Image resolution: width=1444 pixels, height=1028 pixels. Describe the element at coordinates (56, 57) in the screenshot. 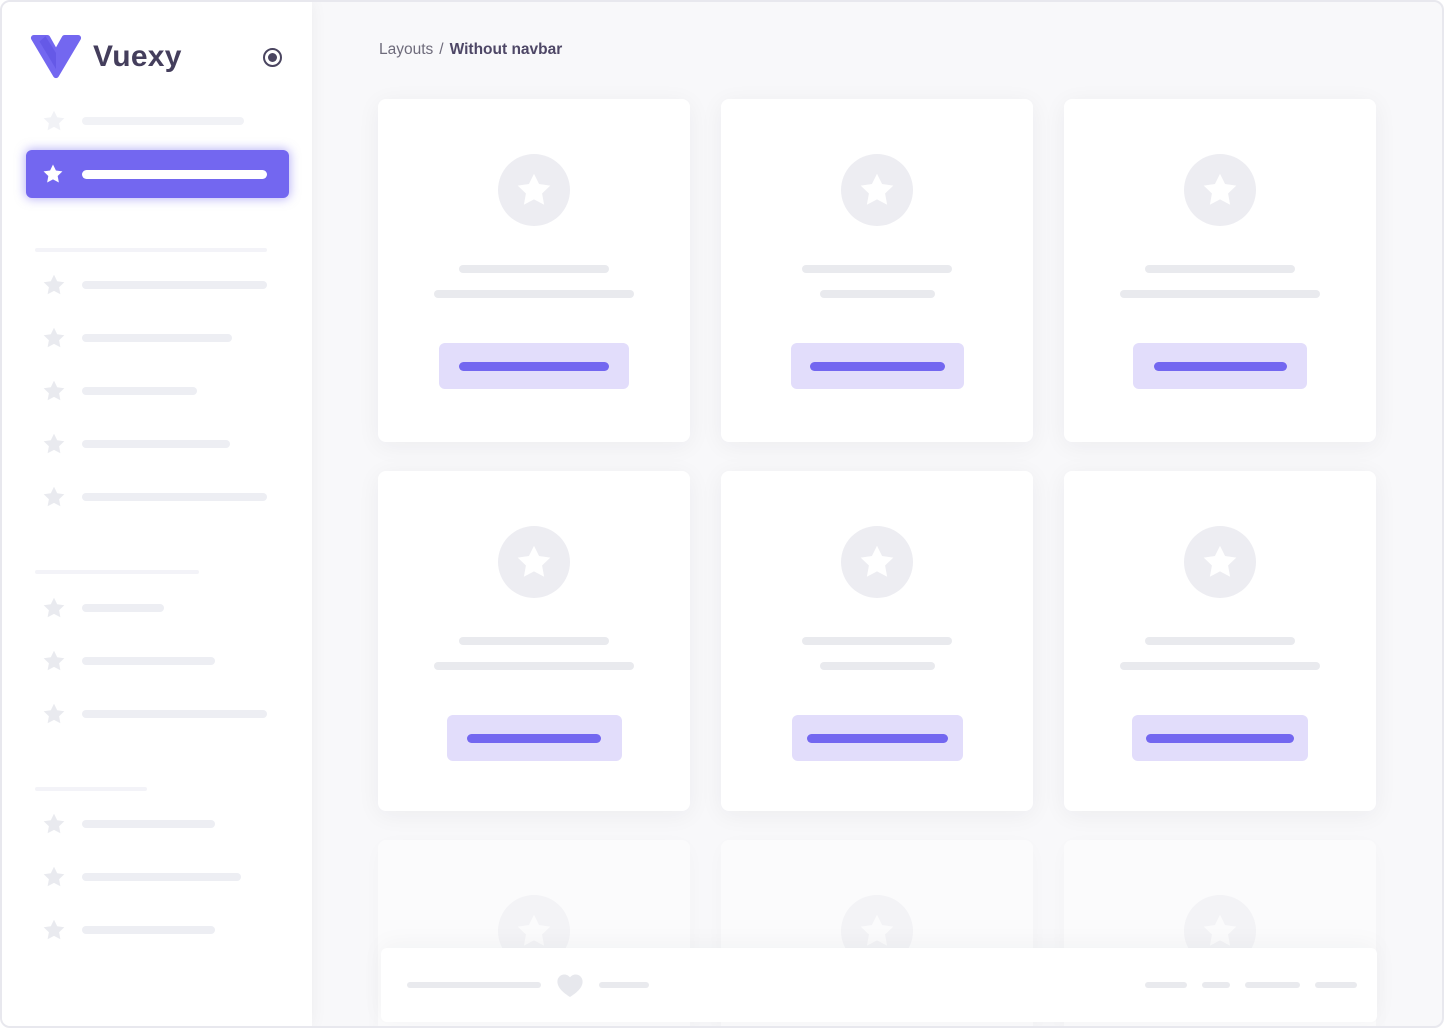

I see `vuexy-logo-icon` at that location.